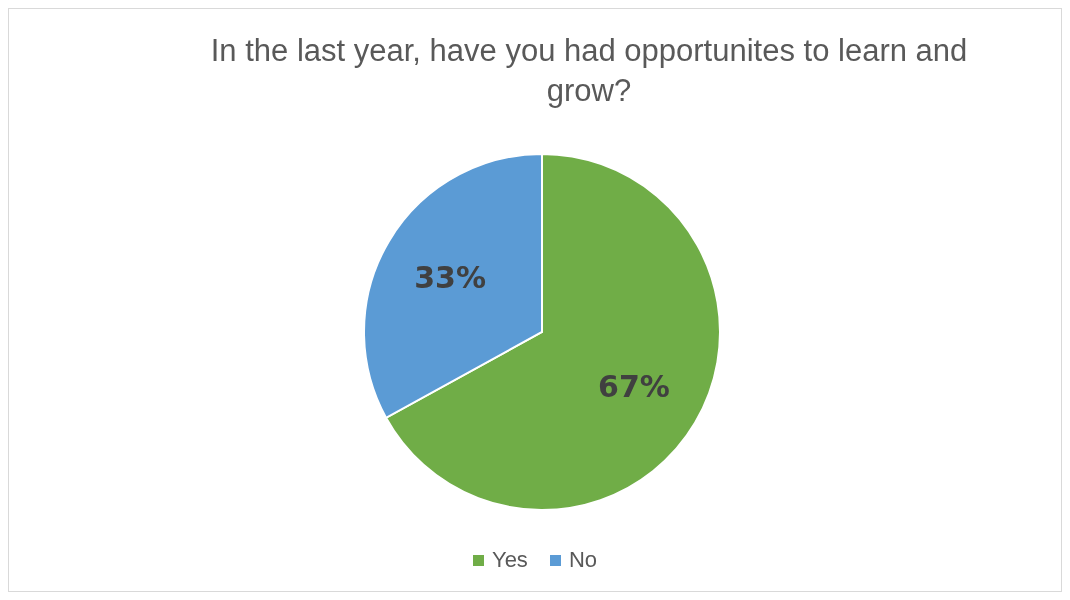 The width and height of the screenshot is (1070, 600). What do you see at coordinates (509, 560) in the screenshot?
I see `legend-label: Yes` at bounding box center [509, 560].